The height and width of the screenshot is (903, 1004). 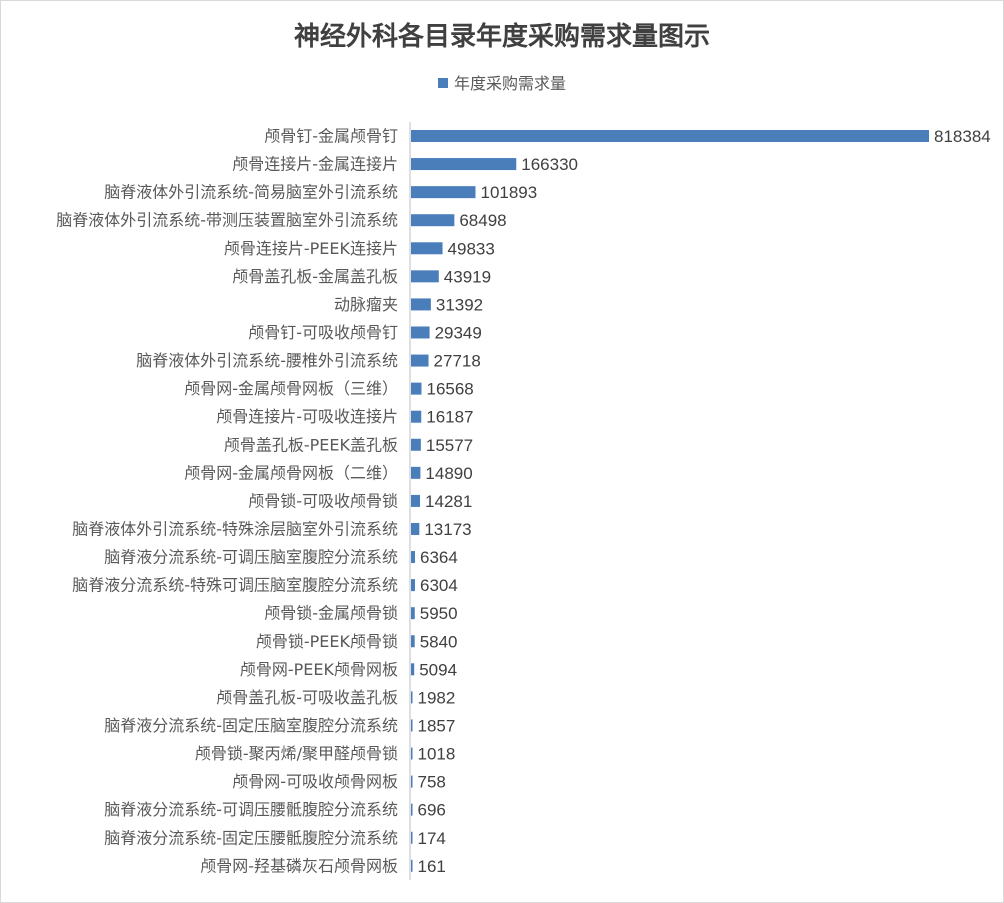 I want to click on category-label: 脑脊液分流系统-可调压脑室腹腔分流系统, so click(x=251, y=557).